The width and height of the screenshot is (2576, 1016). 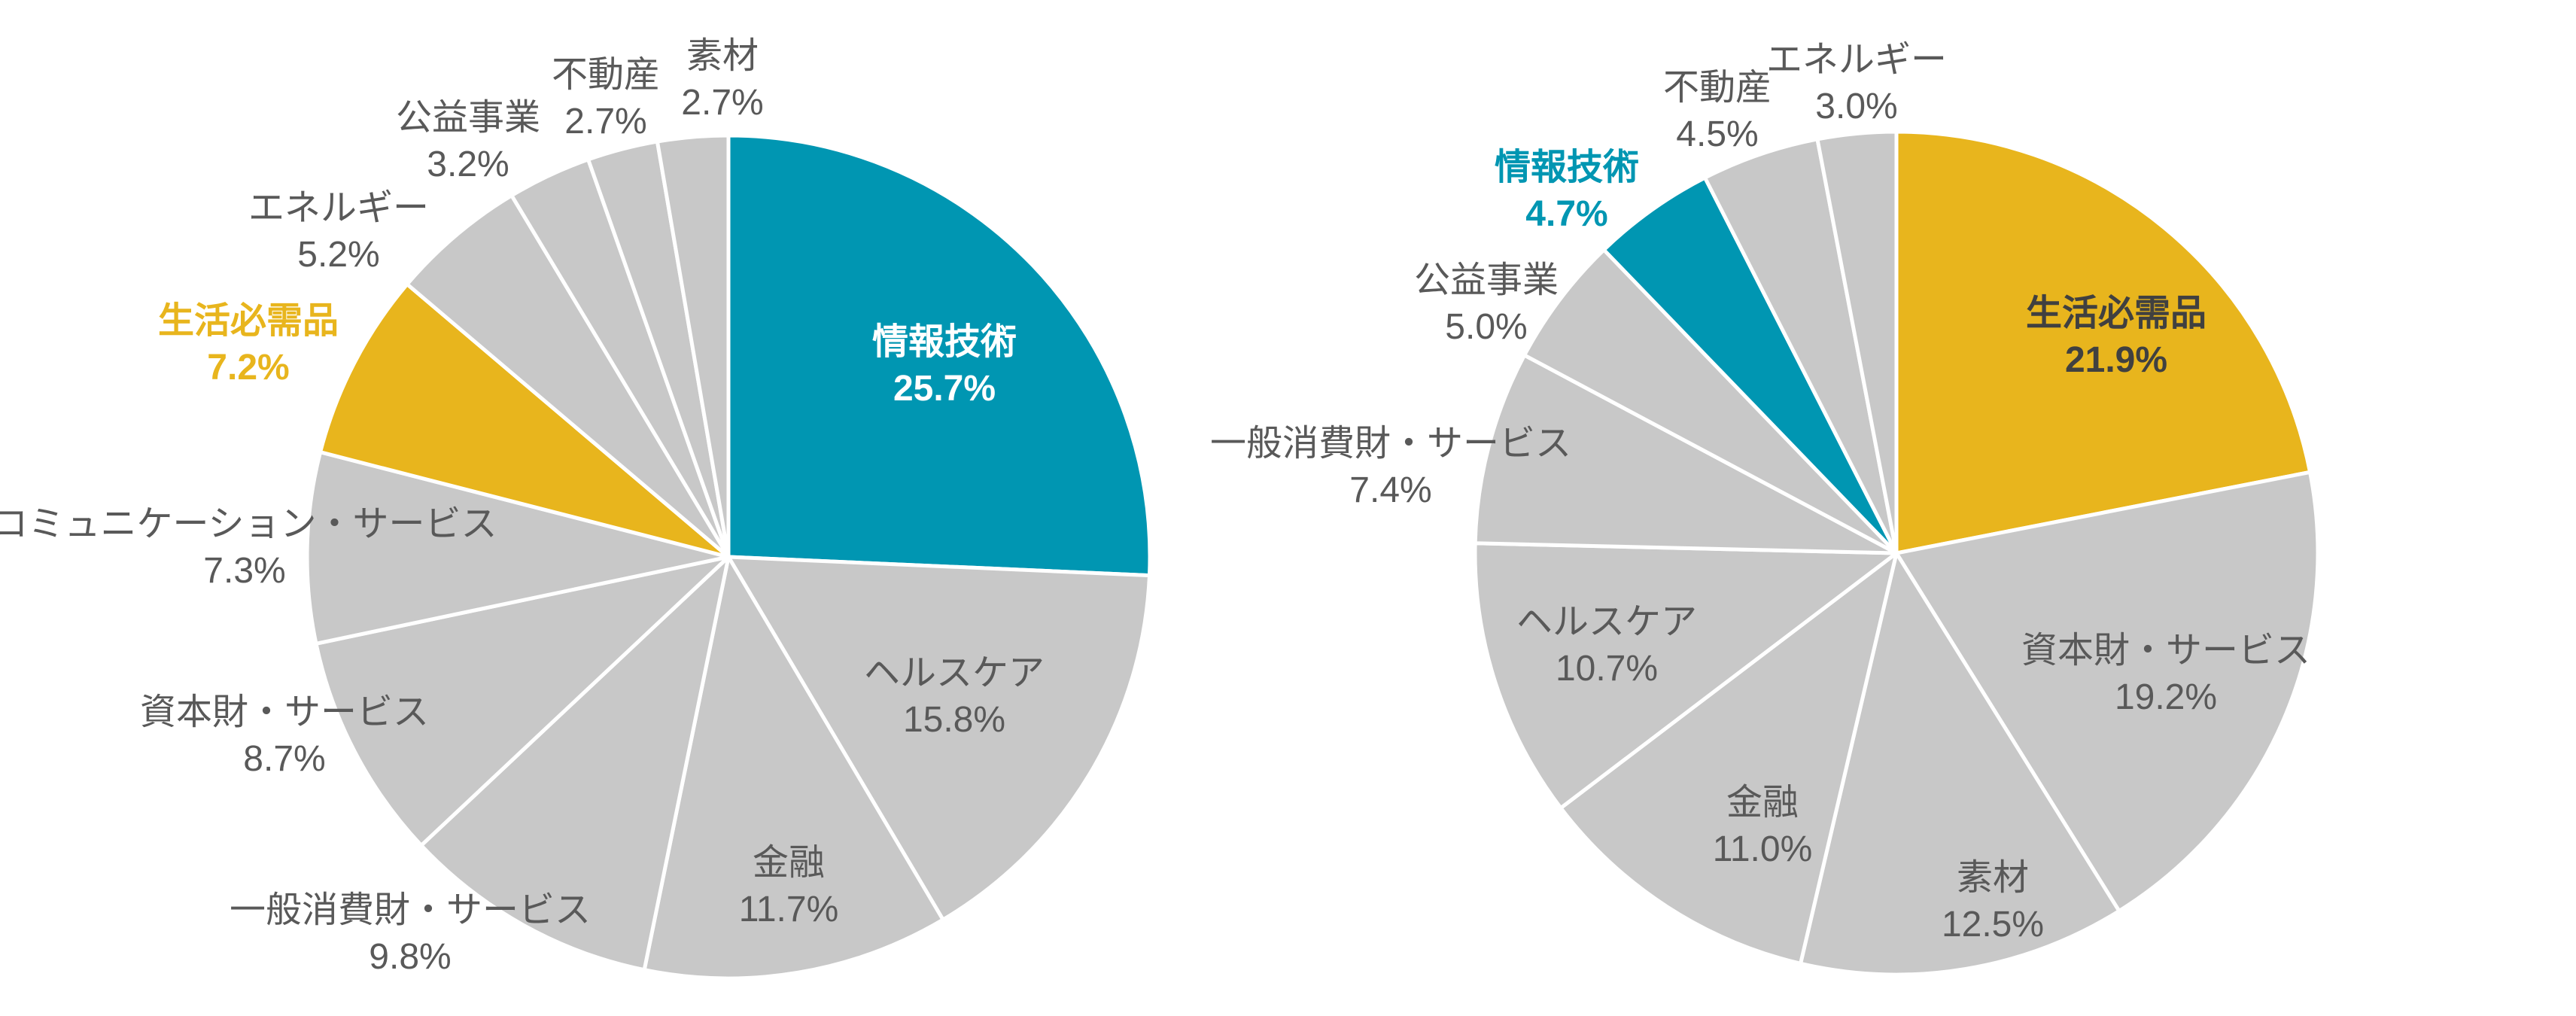 What do you see at coordinates (1763, 849) in the screenshot?
I see `slice-percent: 11.0%` at bounding box center [1763, 849].